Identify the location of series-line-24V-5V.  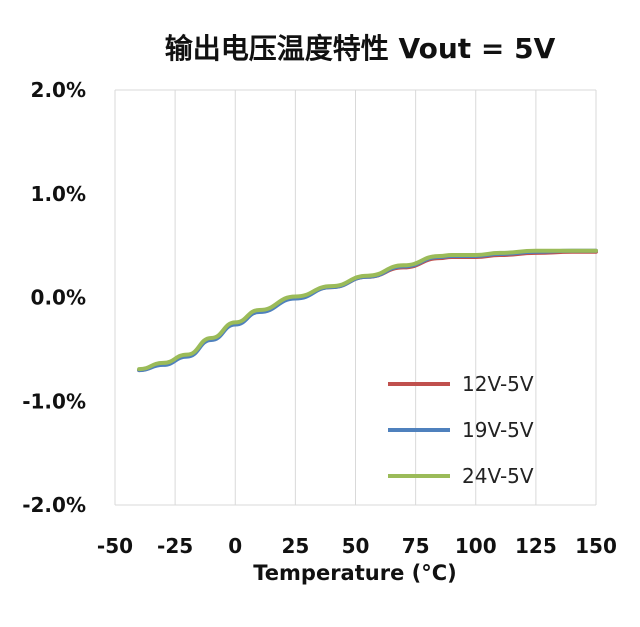
(367, 310).